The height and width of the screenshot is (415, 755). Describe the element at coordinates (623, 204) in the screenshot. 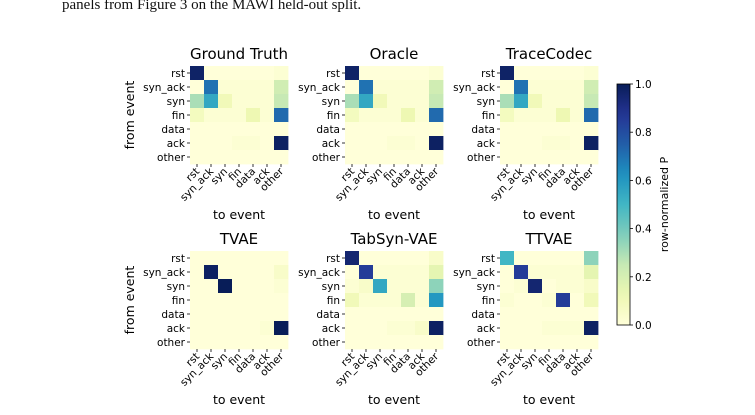

I see `colorbar-bar` at that location.